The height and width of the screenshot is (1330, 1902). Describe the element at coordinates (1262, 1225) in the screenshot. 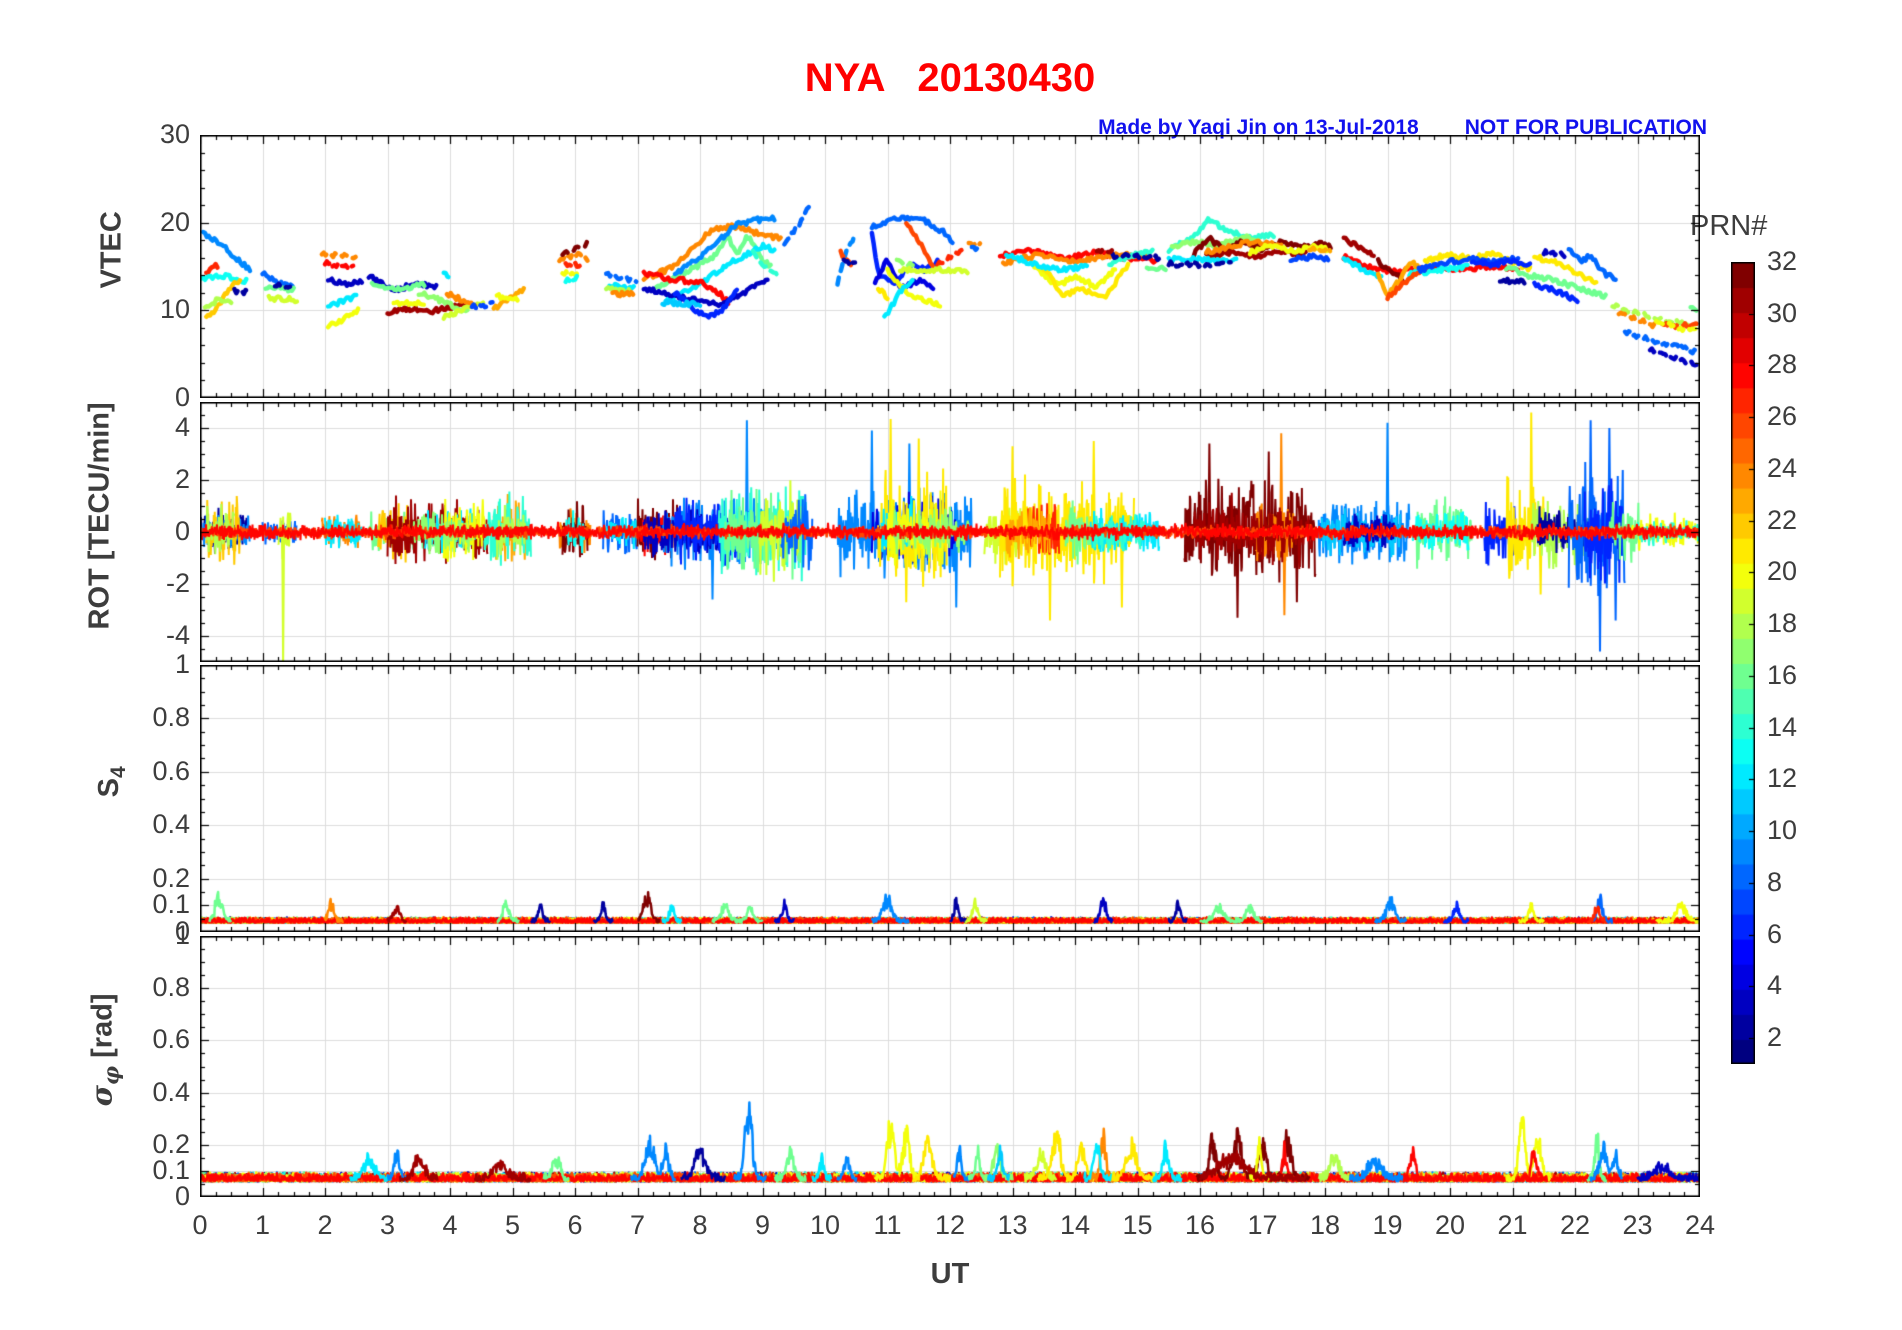

I see `xtick-17: 17` at that location.